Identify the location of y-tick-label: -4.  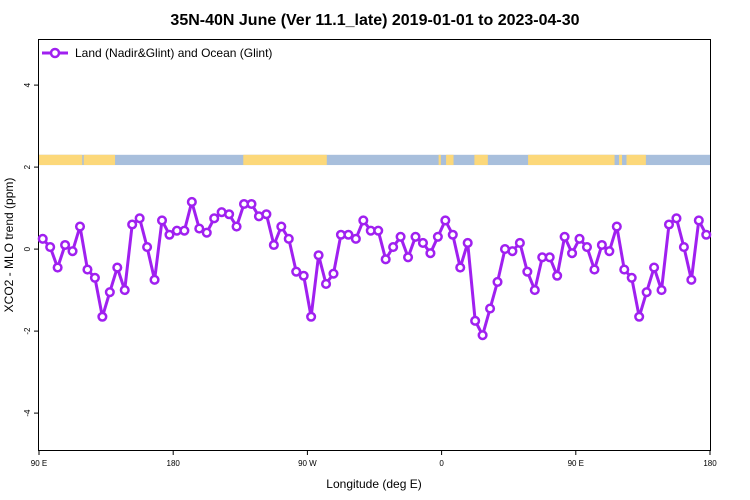
(27, 413).